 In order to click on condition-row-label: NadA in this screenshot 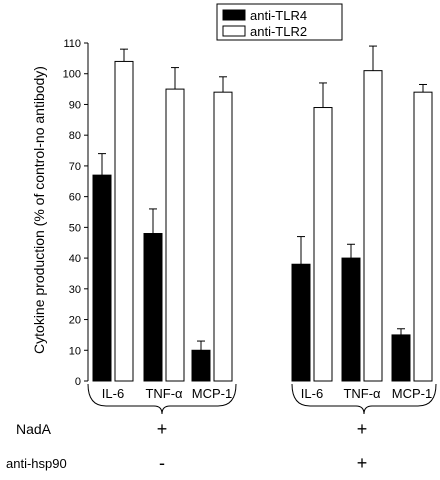, I will do `click(34, 429)`.